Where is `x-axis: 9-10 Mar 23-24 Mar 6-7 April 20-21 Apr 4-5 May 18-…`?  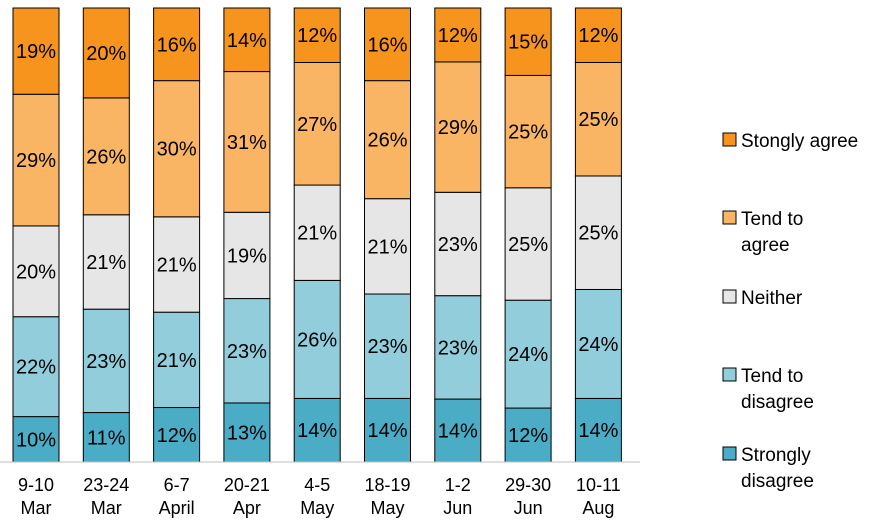 x-axis: 9-10 Mar 23-24 Mar 6-7 April 20-21 Apr 4-5 May 18-… is located at coordinates (320, 489).